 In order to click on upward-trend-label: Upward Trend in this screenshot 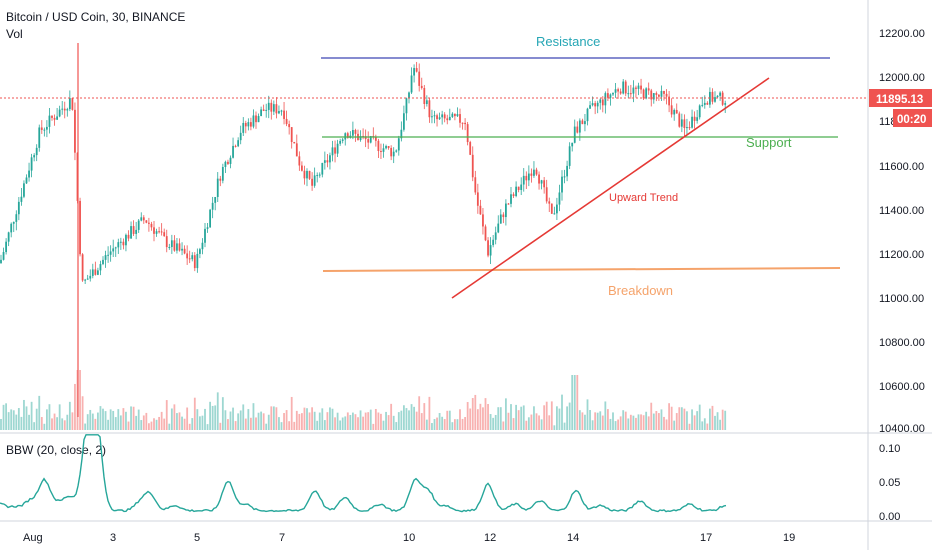, I will do `click(643, 198)`.